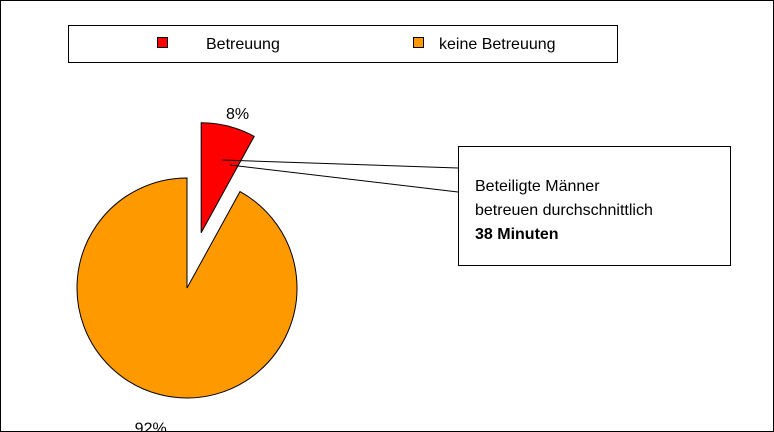 The image size is (774, 432). Describe the element at coordinates (151, 426) in the screenshot. I see `value-label: 92%` at that location.